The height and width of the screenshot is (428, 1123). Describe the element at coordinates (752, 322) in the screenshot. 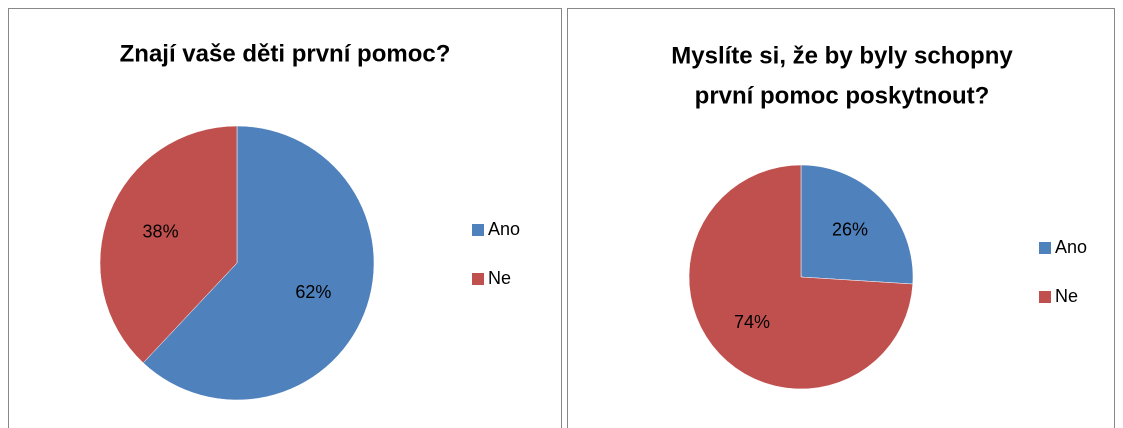

I see `data-label: 74%` at that location.